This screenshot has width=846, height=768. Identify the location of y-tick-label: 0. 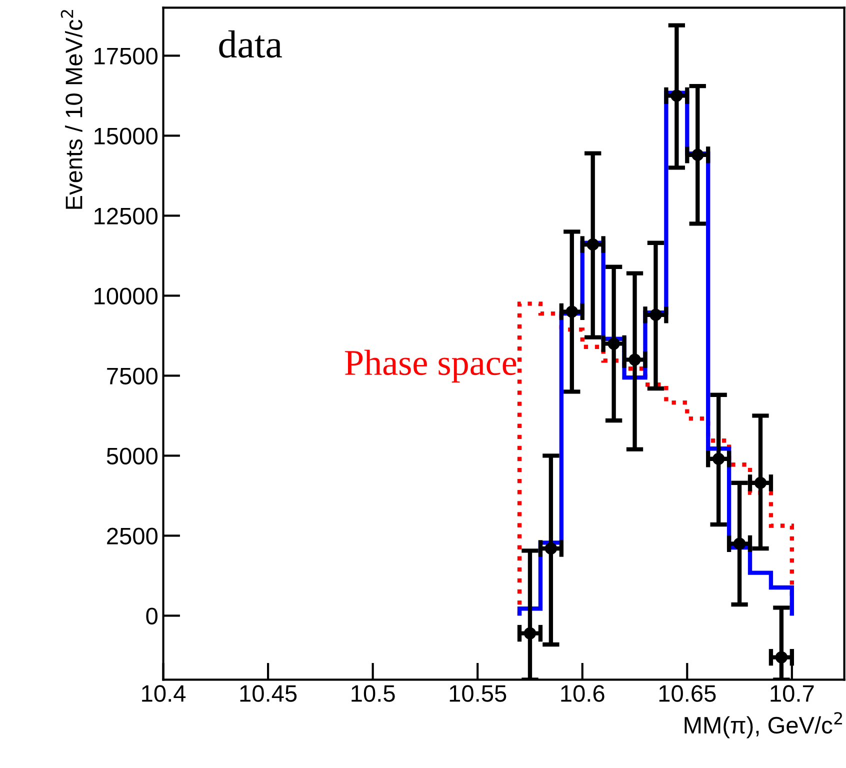
(152, 616).